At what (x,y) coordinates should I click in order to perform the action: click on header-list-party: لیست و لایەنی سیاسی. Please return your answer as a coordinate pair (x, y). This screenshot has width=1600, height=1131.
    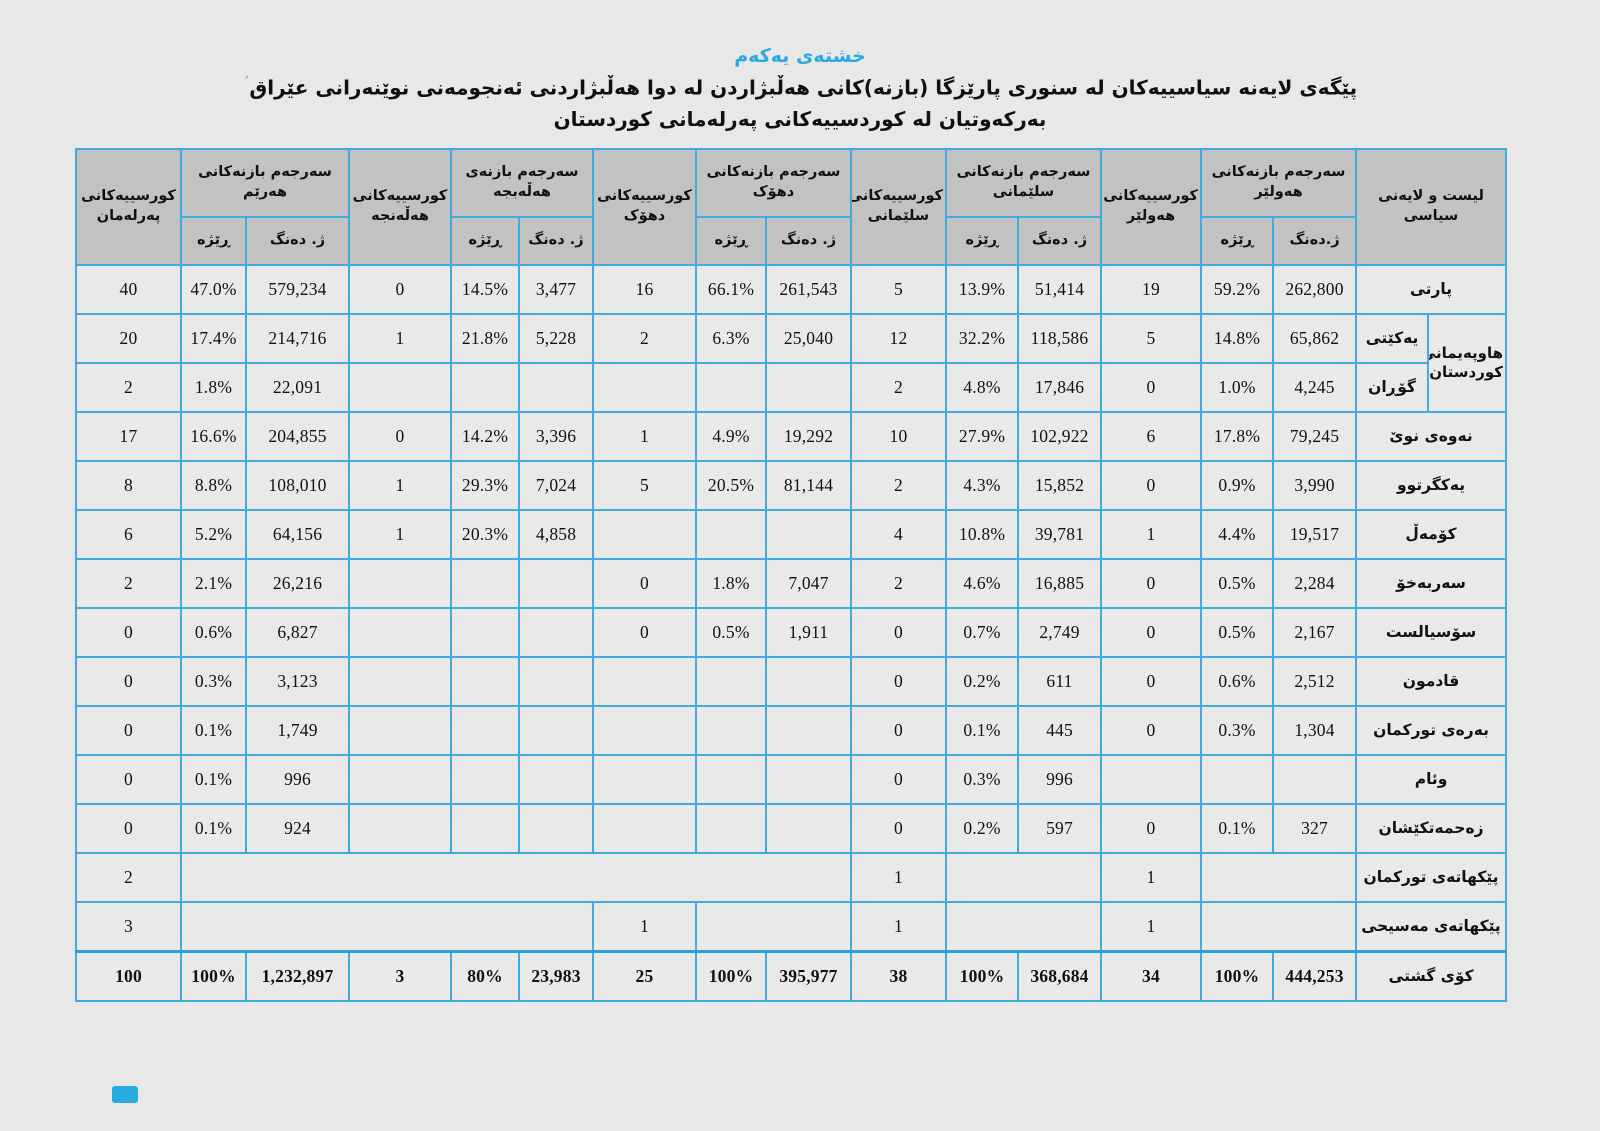
    Looking at the image, I should click on (1431, 207).